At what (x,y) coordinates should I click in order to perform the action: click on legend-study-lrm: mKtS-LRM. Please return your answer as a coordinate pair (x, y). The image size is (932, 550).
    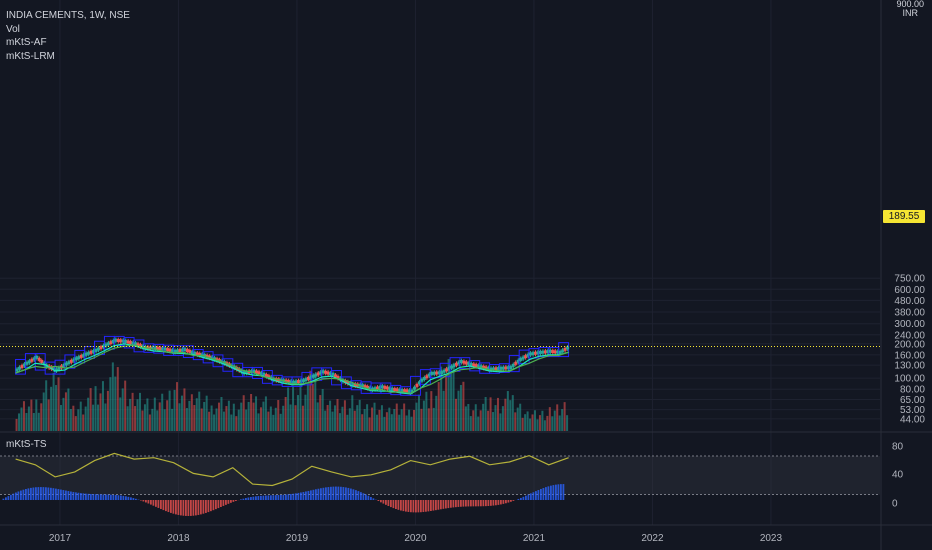
    Looking at the image, I should click on (30, 56).